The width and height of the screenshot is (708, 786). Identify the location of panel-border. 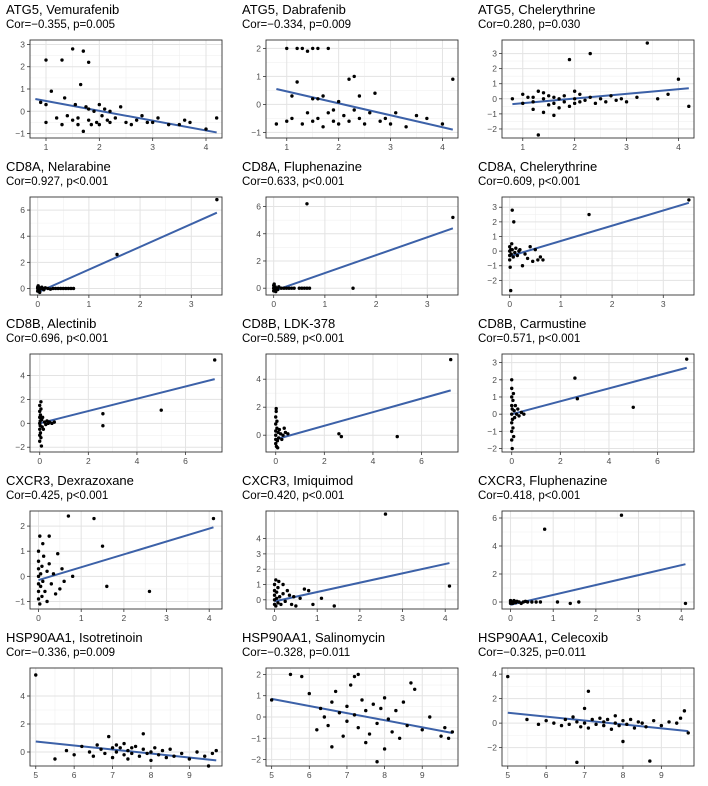
(362, 403).